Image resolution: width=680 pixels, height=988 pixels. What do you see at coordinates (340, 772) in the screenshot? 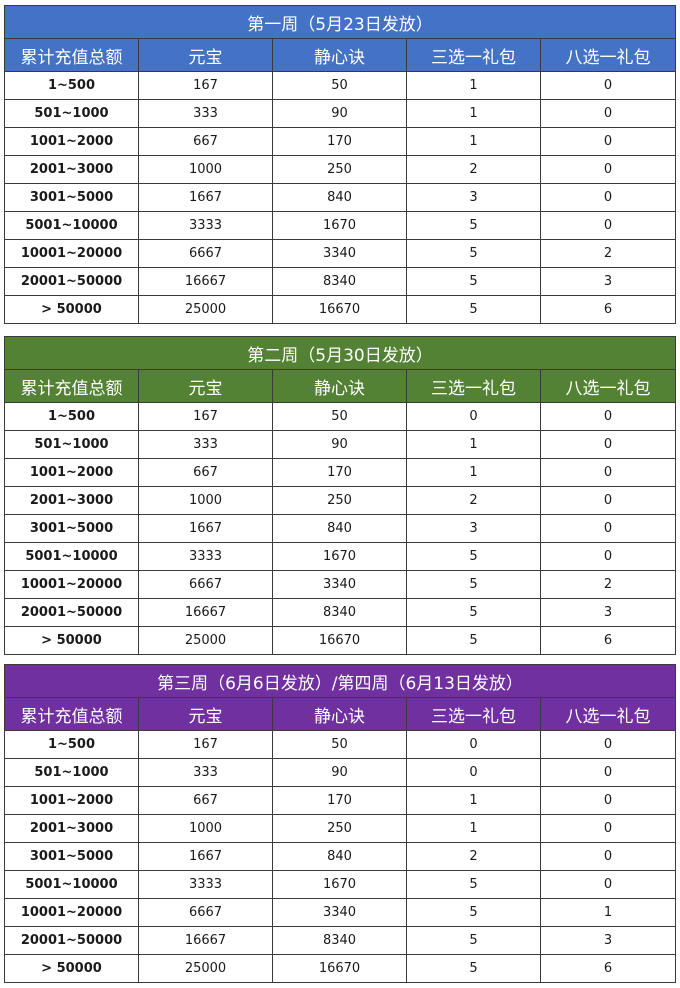
I see `table-row: 501~1000 333 90 0 0` at bounding box center [340, 772].